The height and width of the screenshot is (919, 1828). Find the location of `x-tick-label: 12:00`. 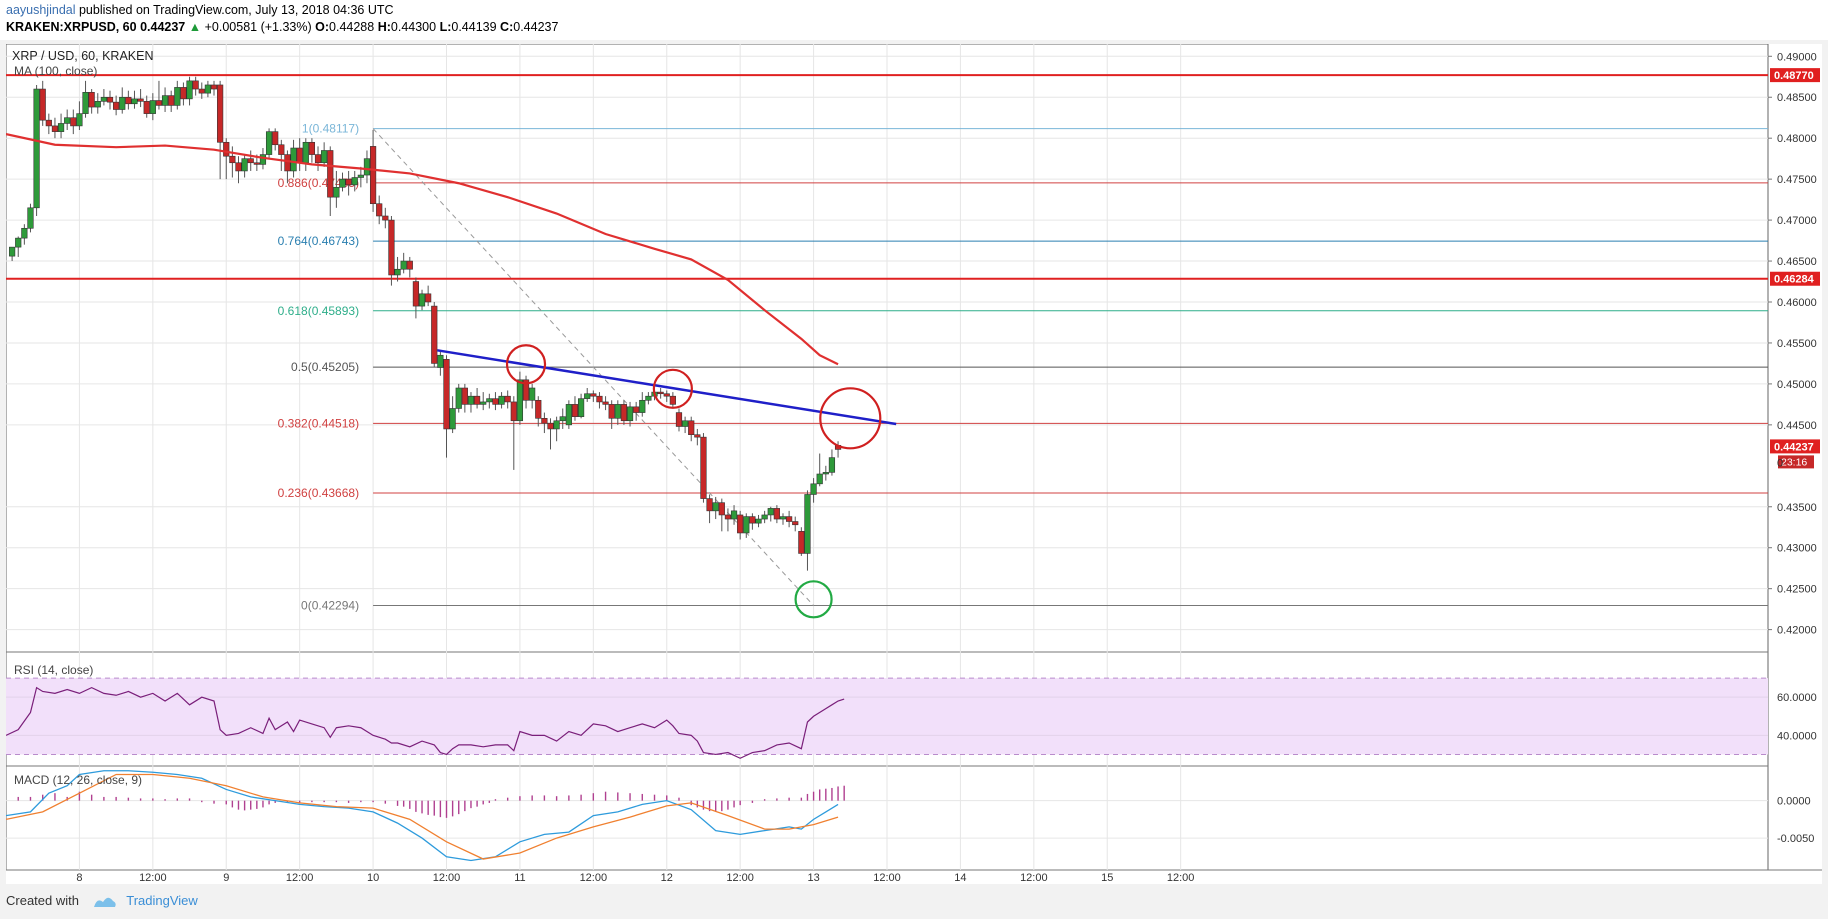

x-tick-label: 12:00 is located at coordinates (887, 878).